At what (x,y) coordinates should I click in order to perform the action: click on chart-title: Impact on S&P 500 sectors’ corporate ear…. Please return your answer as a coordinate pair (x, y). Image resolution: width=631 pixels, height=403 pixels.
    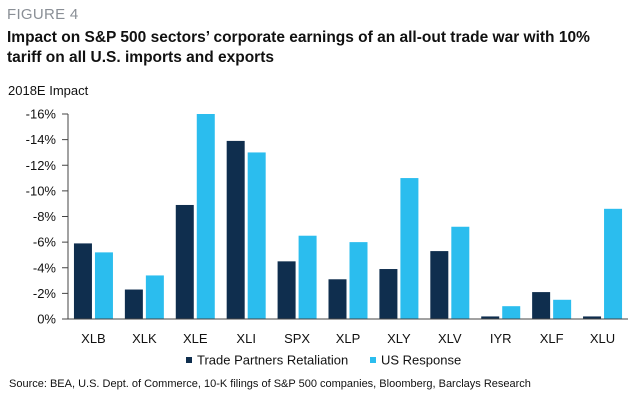
    Looking at the image, I should click on (298, 47).